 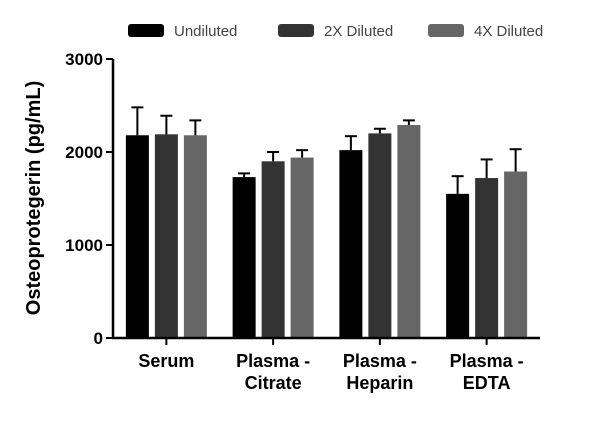 What do you see at coordinates (166, 361) in the screenshot?
I see `x-tick-label-0: Serum` at bounding box center [166, 361].